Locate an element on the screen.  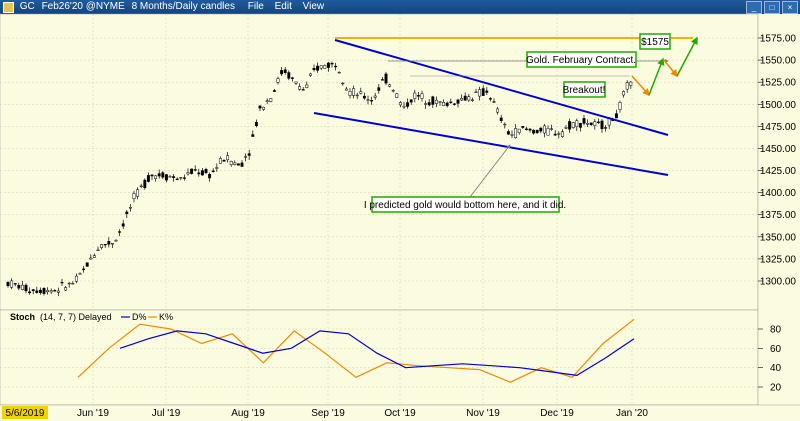
stoch-name: Stoch is located at coordinates (22, 317).